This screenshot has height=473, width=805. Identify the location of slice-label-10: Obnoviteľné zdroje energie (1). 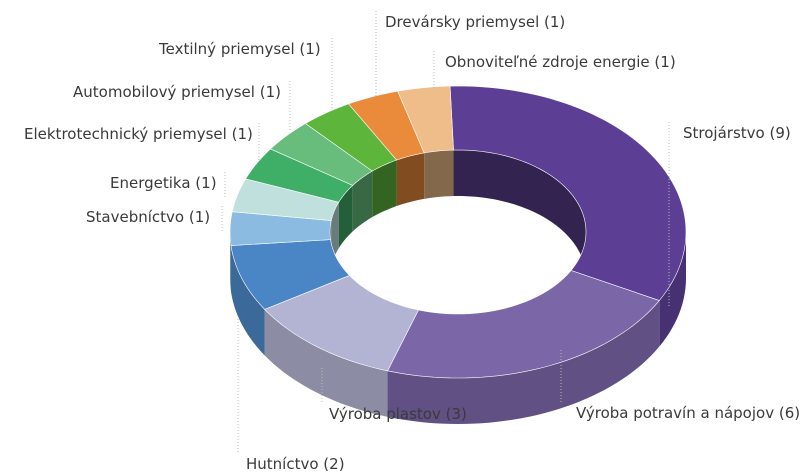
(560, 62).